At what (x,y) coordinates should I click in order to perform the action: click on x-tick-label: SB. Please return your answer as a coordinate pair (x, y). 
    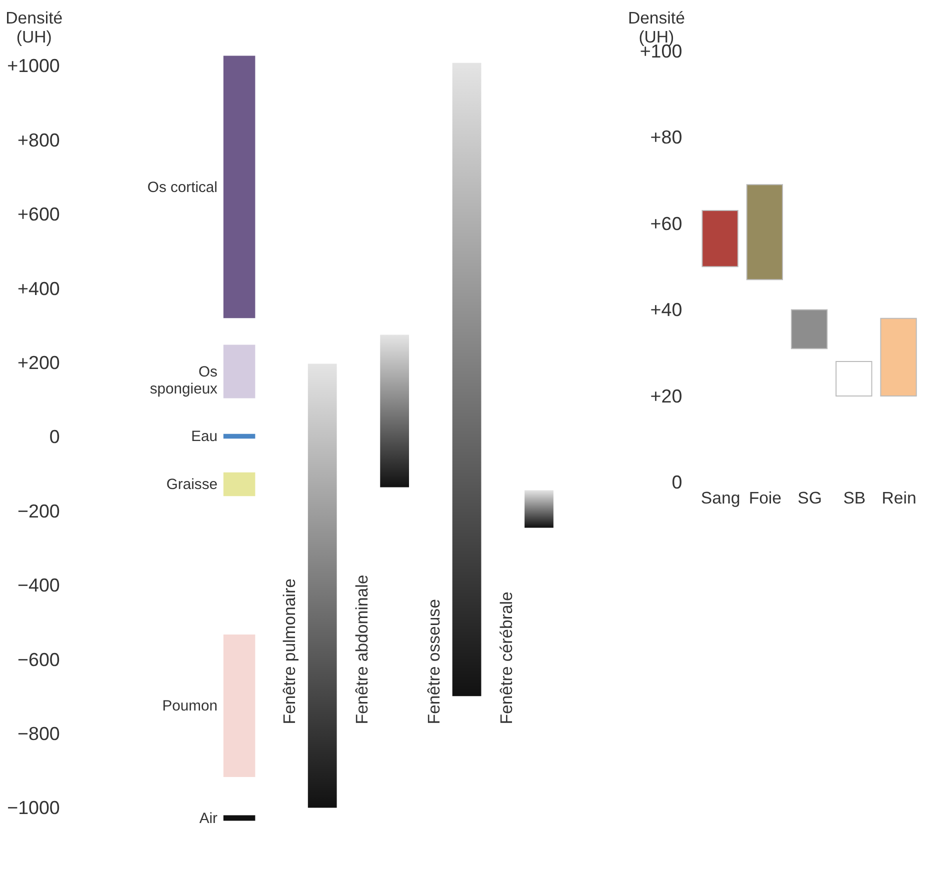
    Looking at the image, I should click on (854, 498).